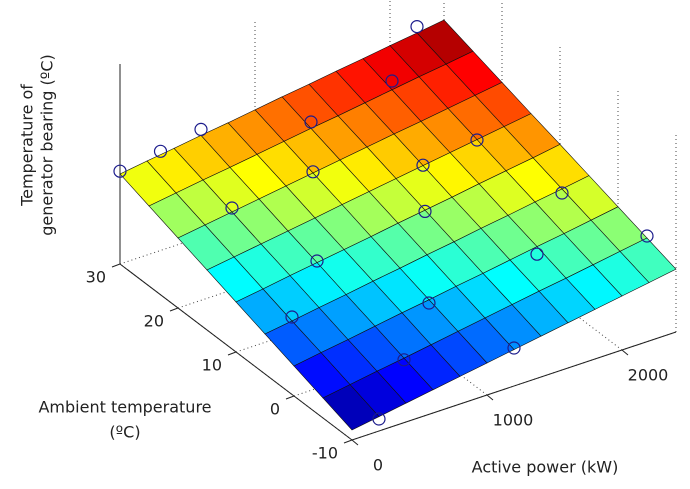 The height and width of the screenshot is (489, 690). I want to click on x-axis-label: Active power (kW), so click(545, 467).